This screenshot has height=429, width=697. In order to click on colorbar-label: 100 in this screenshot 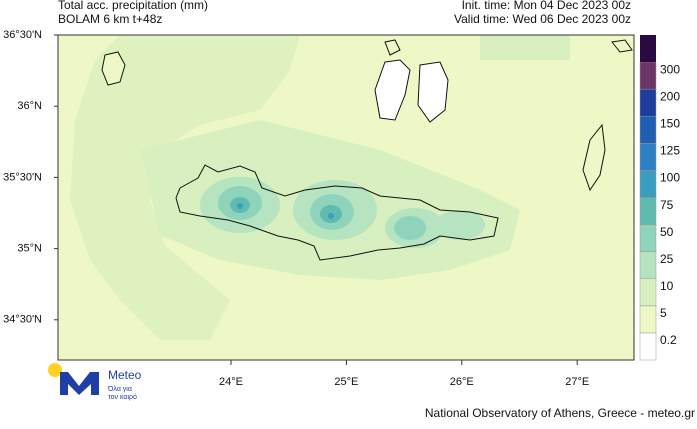, I will do `click(670, 178)`.